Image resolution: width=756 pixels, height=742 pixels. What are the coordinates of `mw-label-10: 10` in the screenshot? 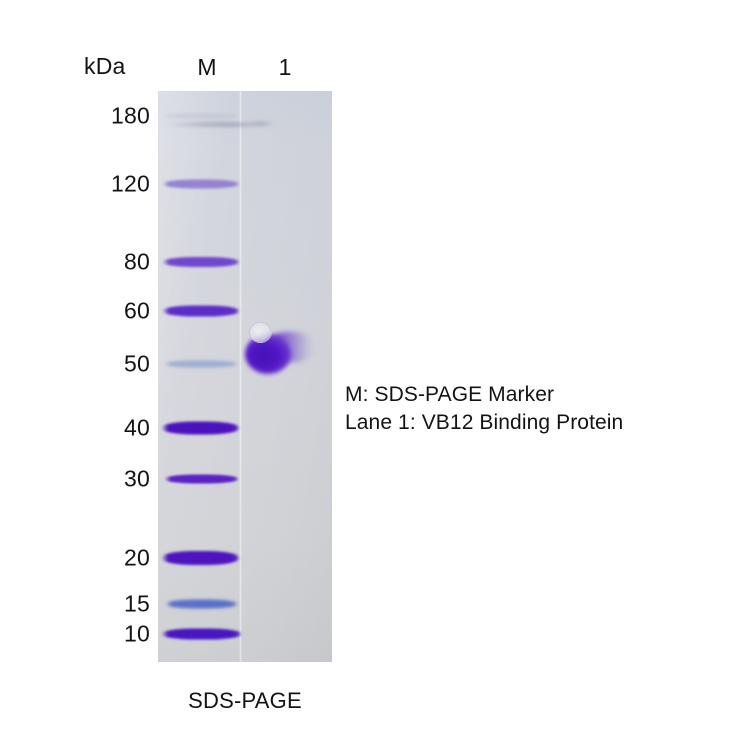 It's located at (137, 633).